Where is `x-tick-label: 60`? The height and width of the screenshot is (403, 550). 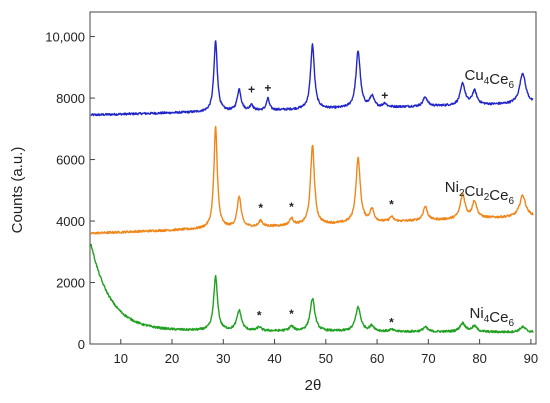
x-tick-label: 60 is located at coordinates (377, 358).